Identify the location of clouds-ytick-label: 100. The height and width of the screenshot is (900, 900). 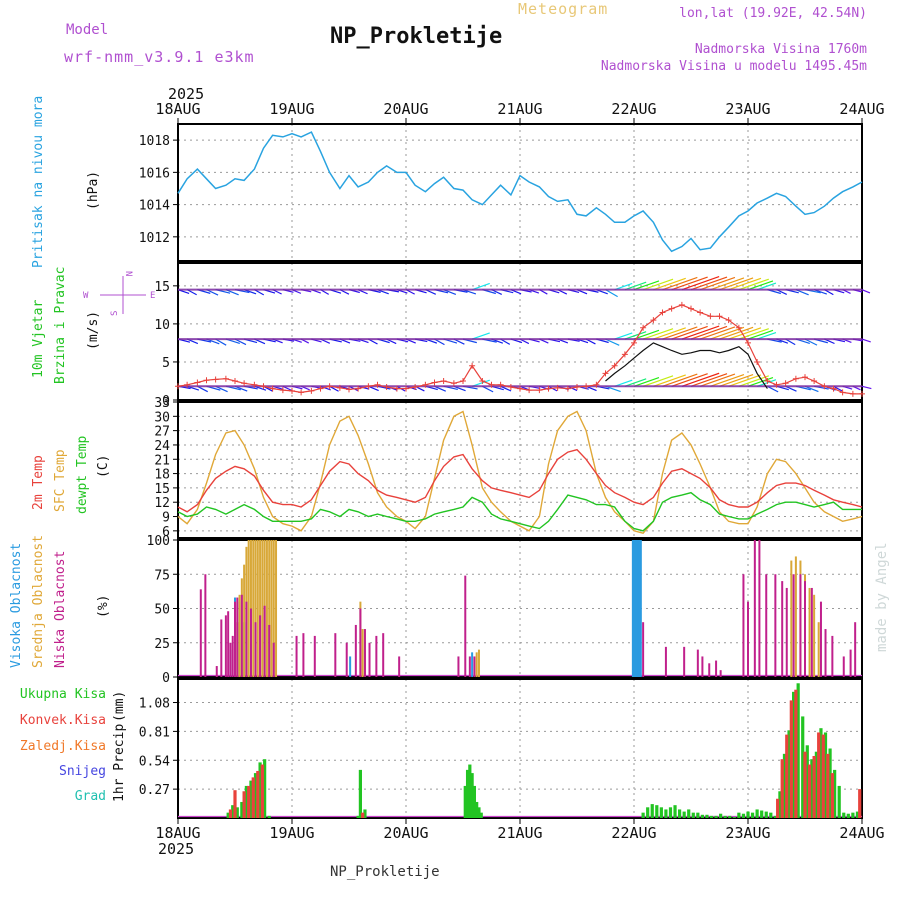
(158, 541).